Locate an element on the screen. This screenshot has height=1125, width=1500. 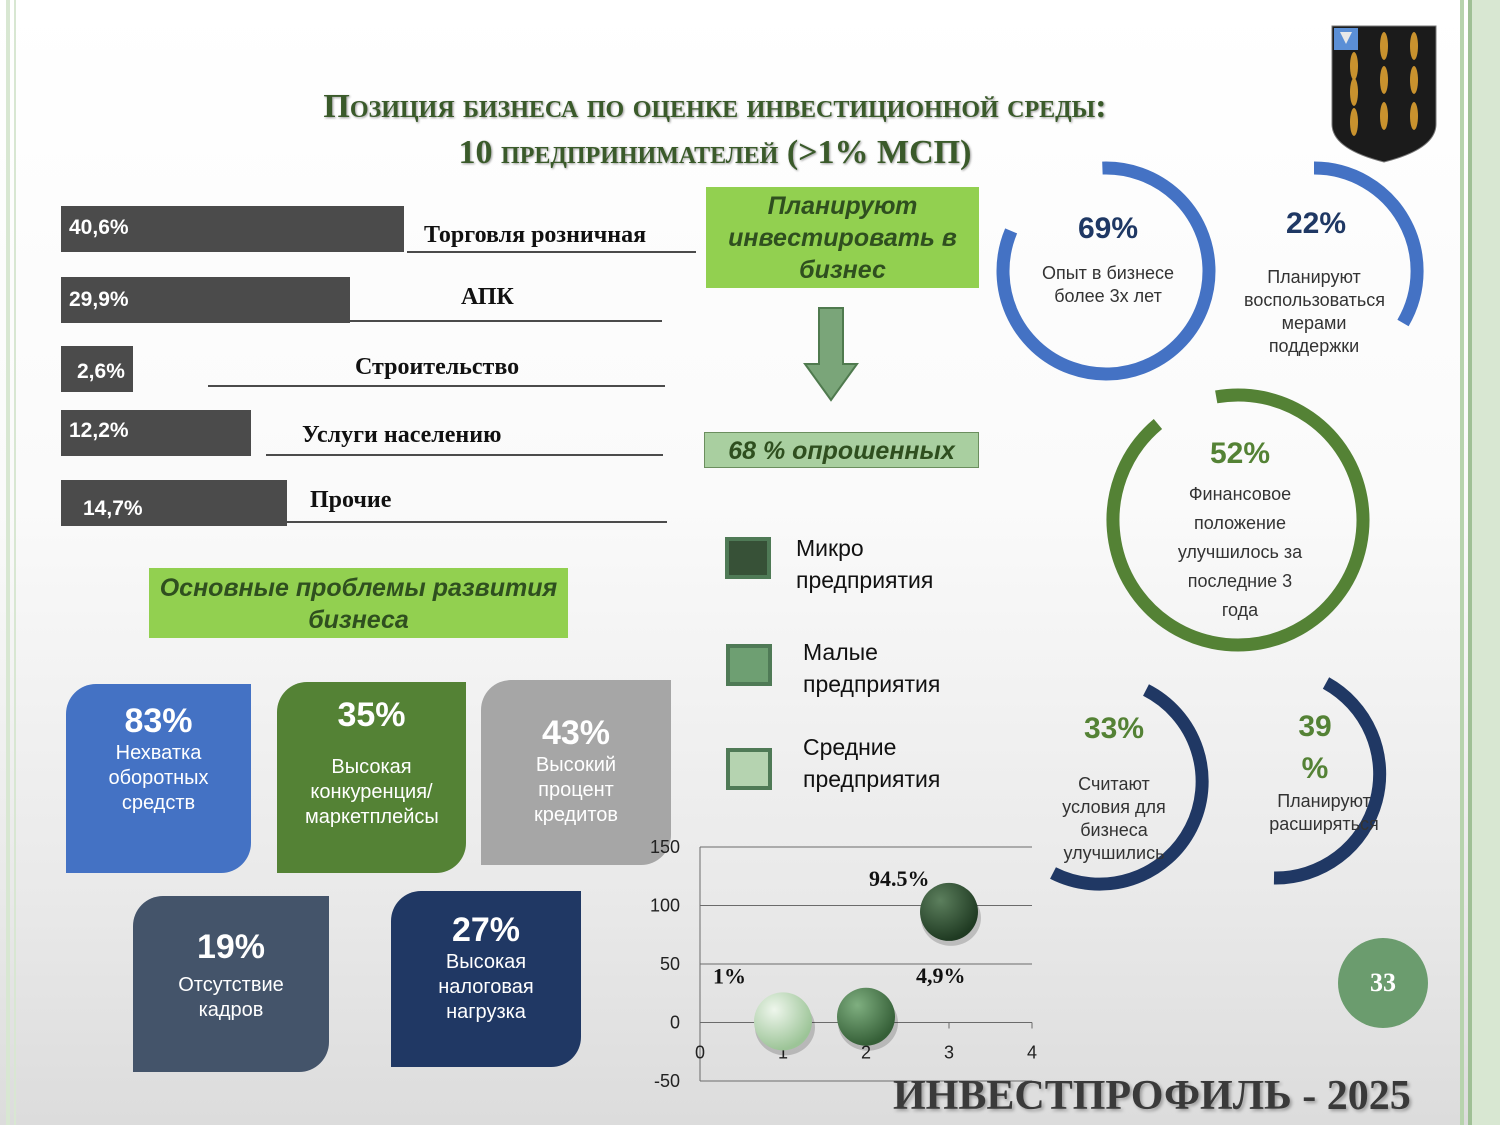
legend-small-swatch is located at coordinates (749, 665).